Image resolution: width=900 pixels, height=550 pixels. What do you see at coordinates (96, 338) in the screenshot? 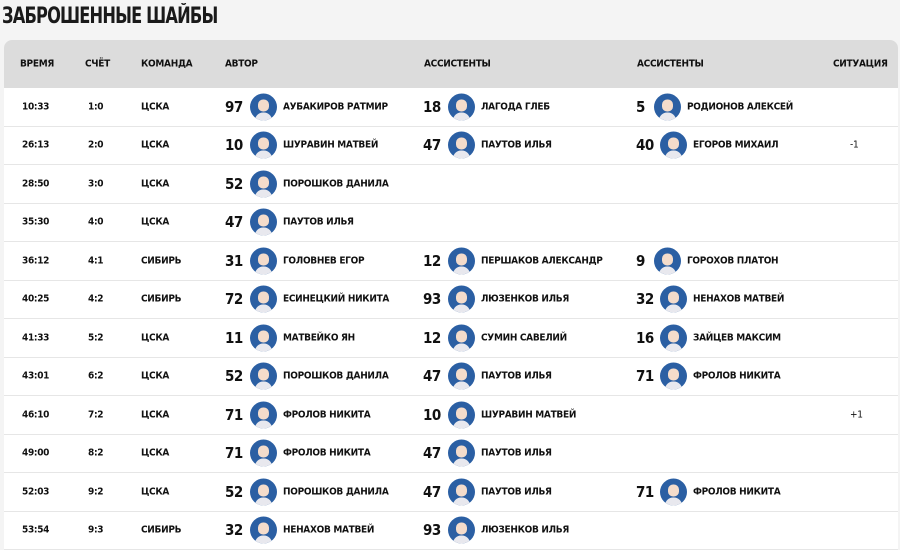
I see `goal-score: 5:2` at bounding box center [96, 338].